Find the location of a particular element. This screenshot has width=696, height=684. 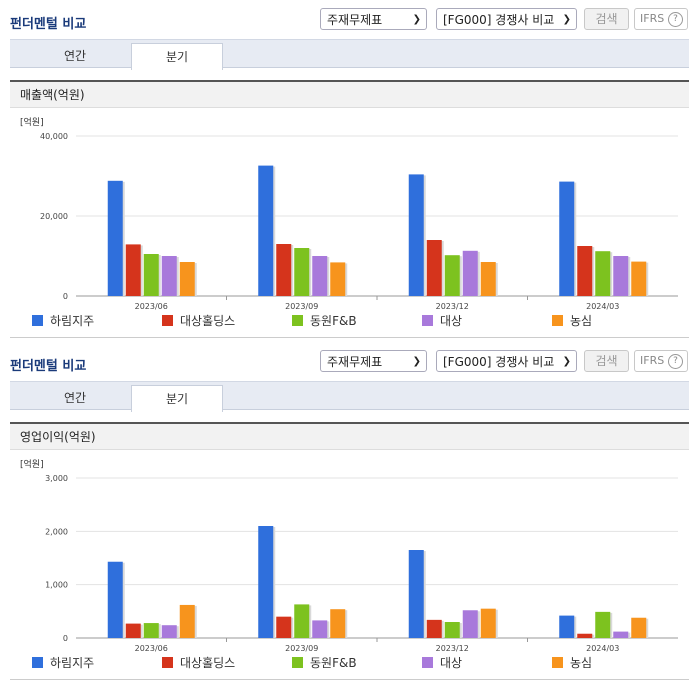

y-tick-label: 20,000 is located at coordinates (54, 216).